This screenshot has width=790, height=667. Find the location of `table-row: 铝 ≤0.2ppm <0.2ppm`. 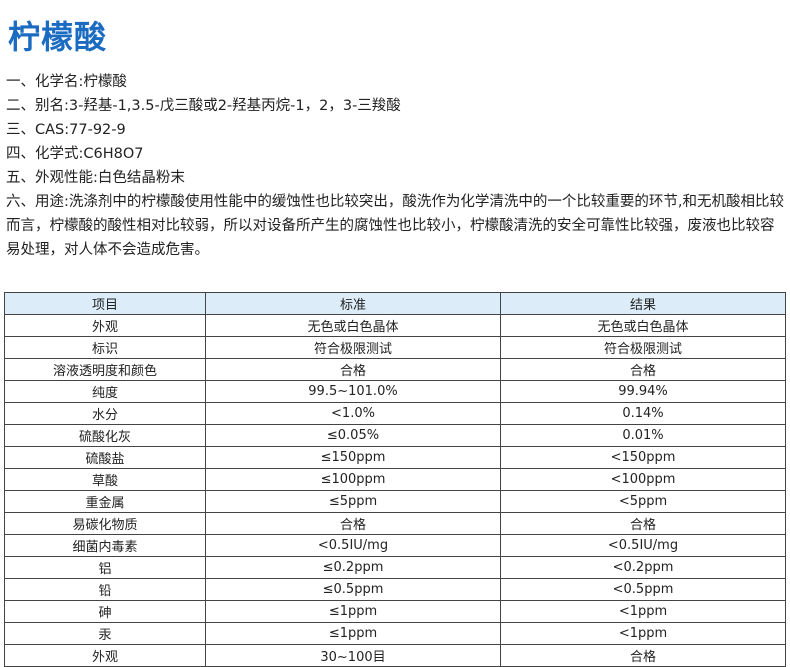

table-row: 铝 ≤0.2ppm <0.2ppm is located at coordinates (395, 567).